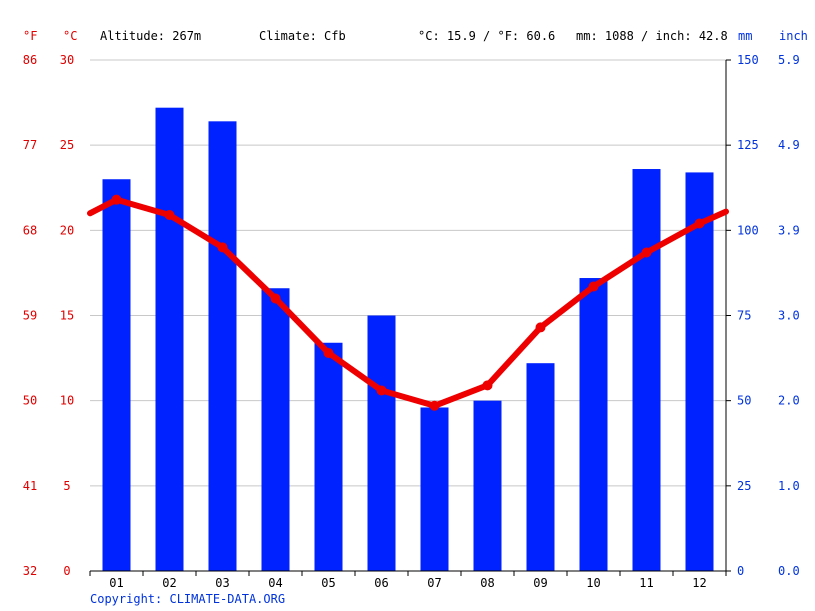  I want to click on month-tick-label: 09, so click(540, 583).